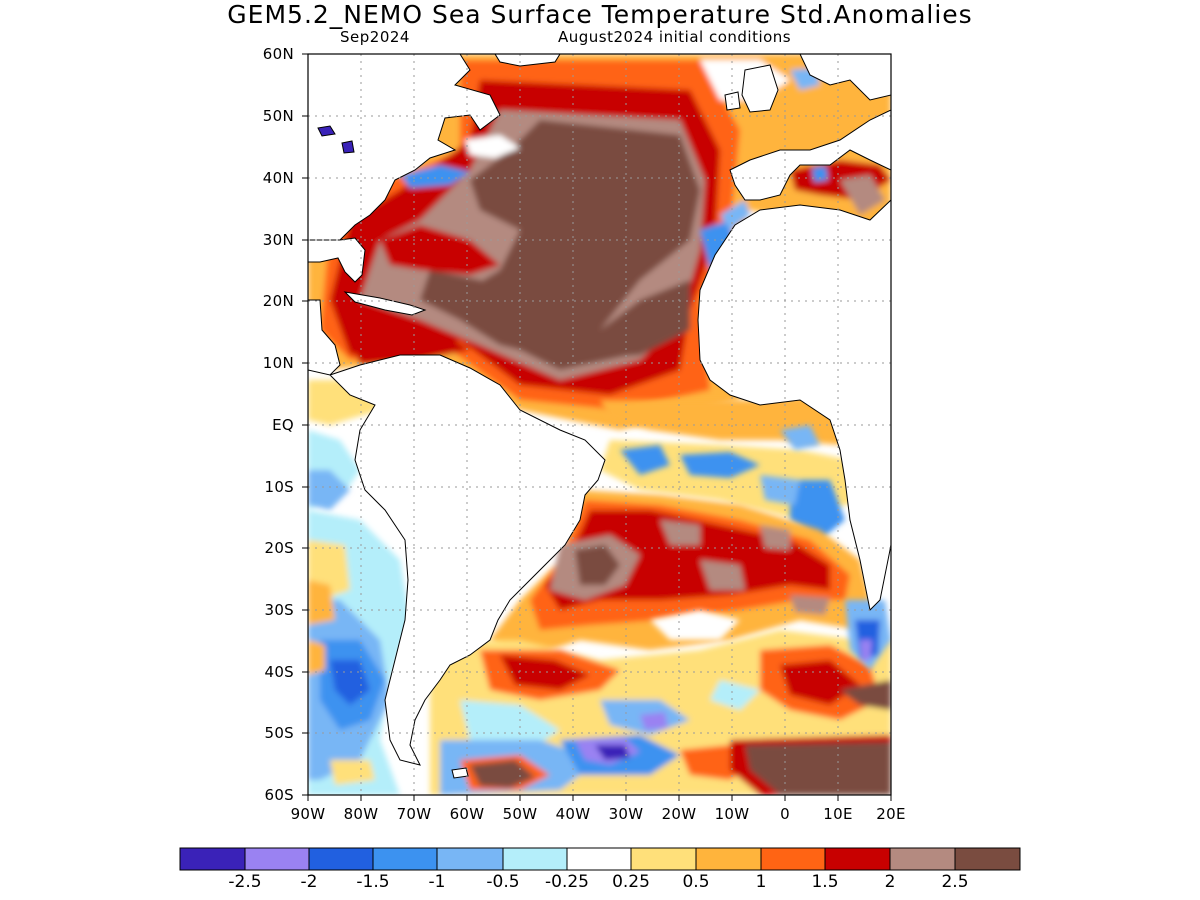  I want to click on lat-label: 50S, so click(279, 733).